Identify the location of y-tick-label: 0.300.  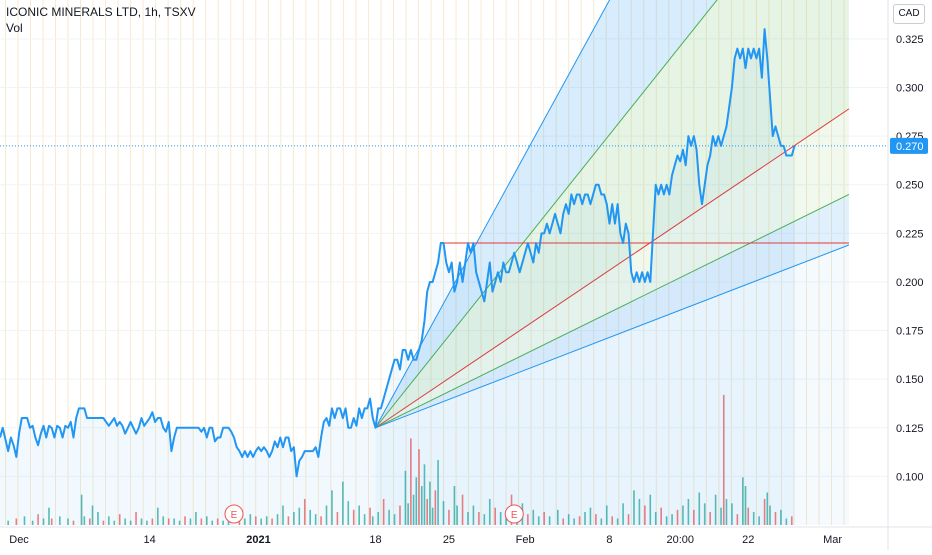
(910, 89).